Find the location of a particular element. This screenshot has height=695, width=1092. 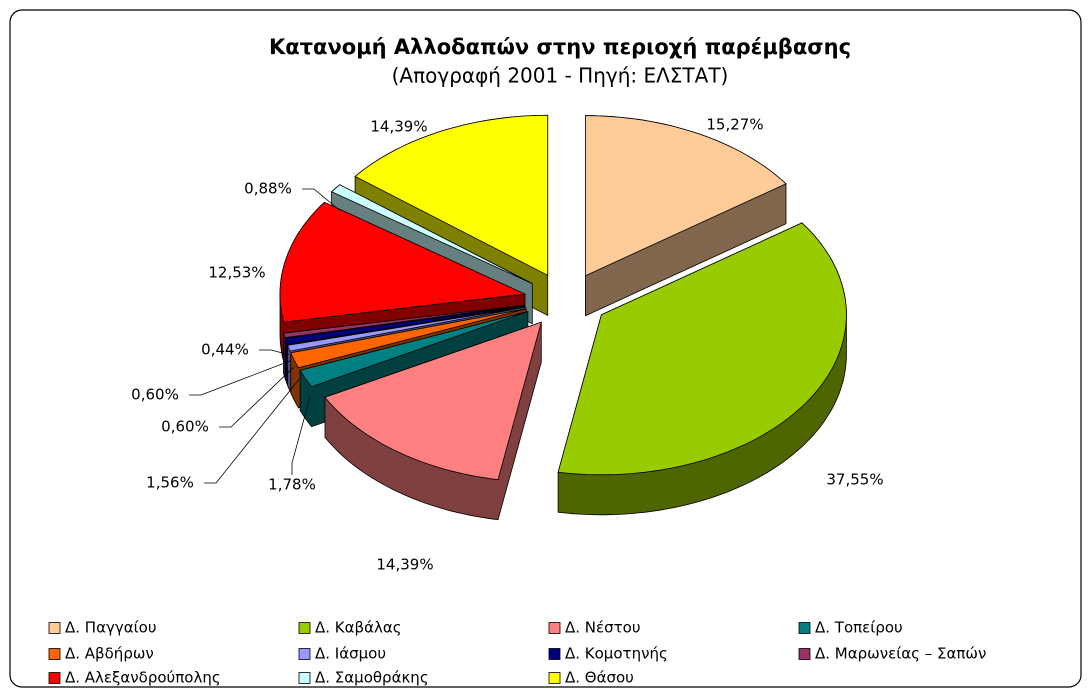

legend-label: Δ. Αβδήρων is located at coordinates (109, 654).